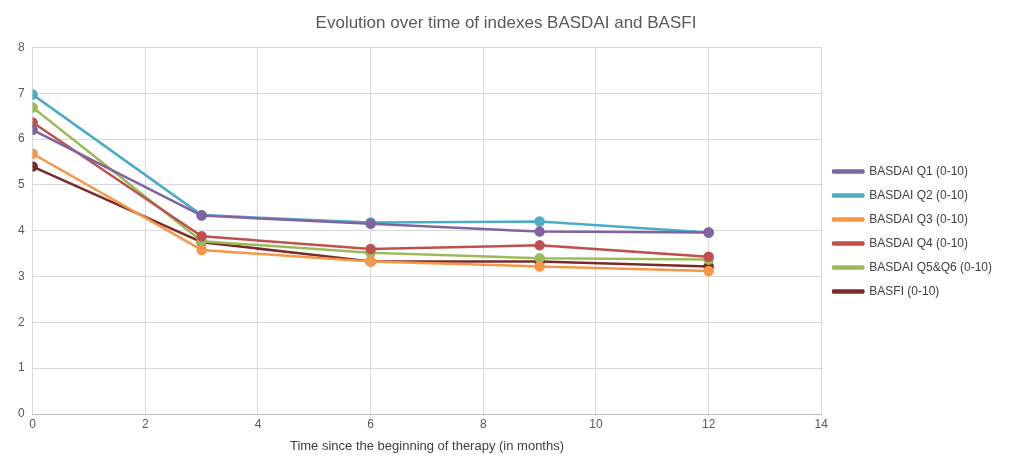  What do you see at coordinates (918, 218) in the screenshot?
I see `legend-label: BASDAI Q3 (0-10)` at bounding box center [918, 218].